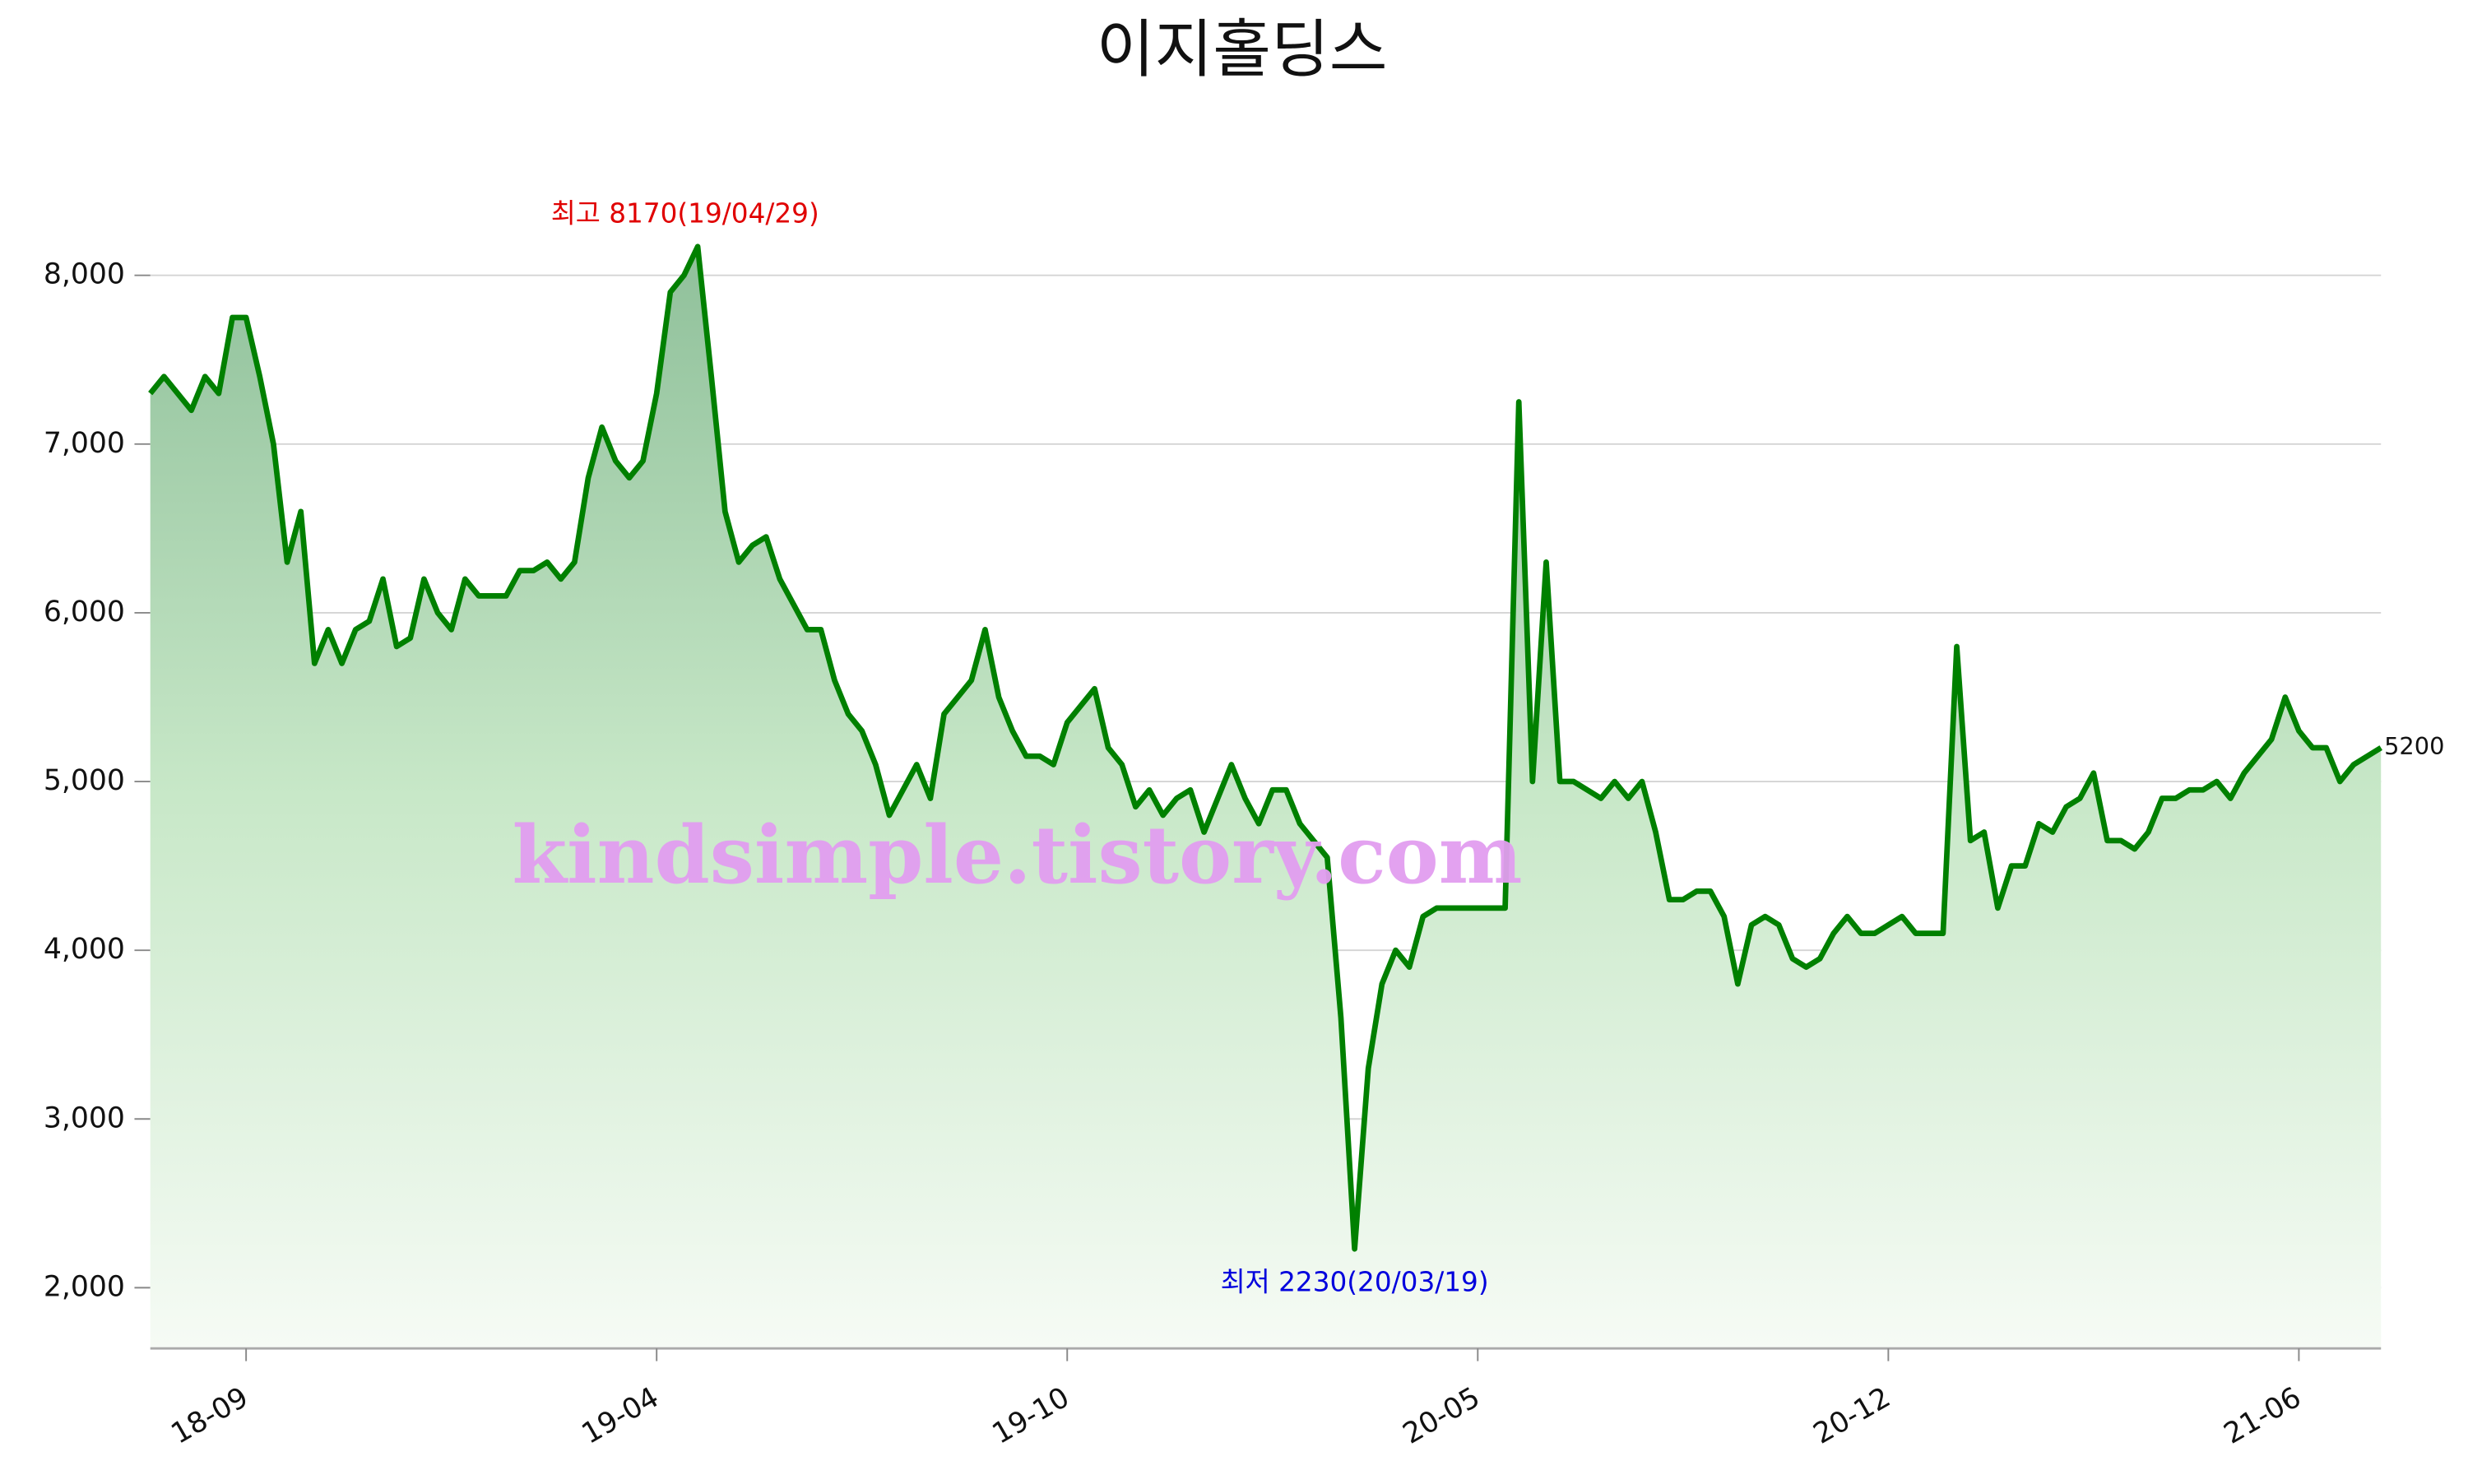 The image size is (2468, 1484). I want to click on high-annotation: 최고 8170(19/04/29), so click(685, 213).